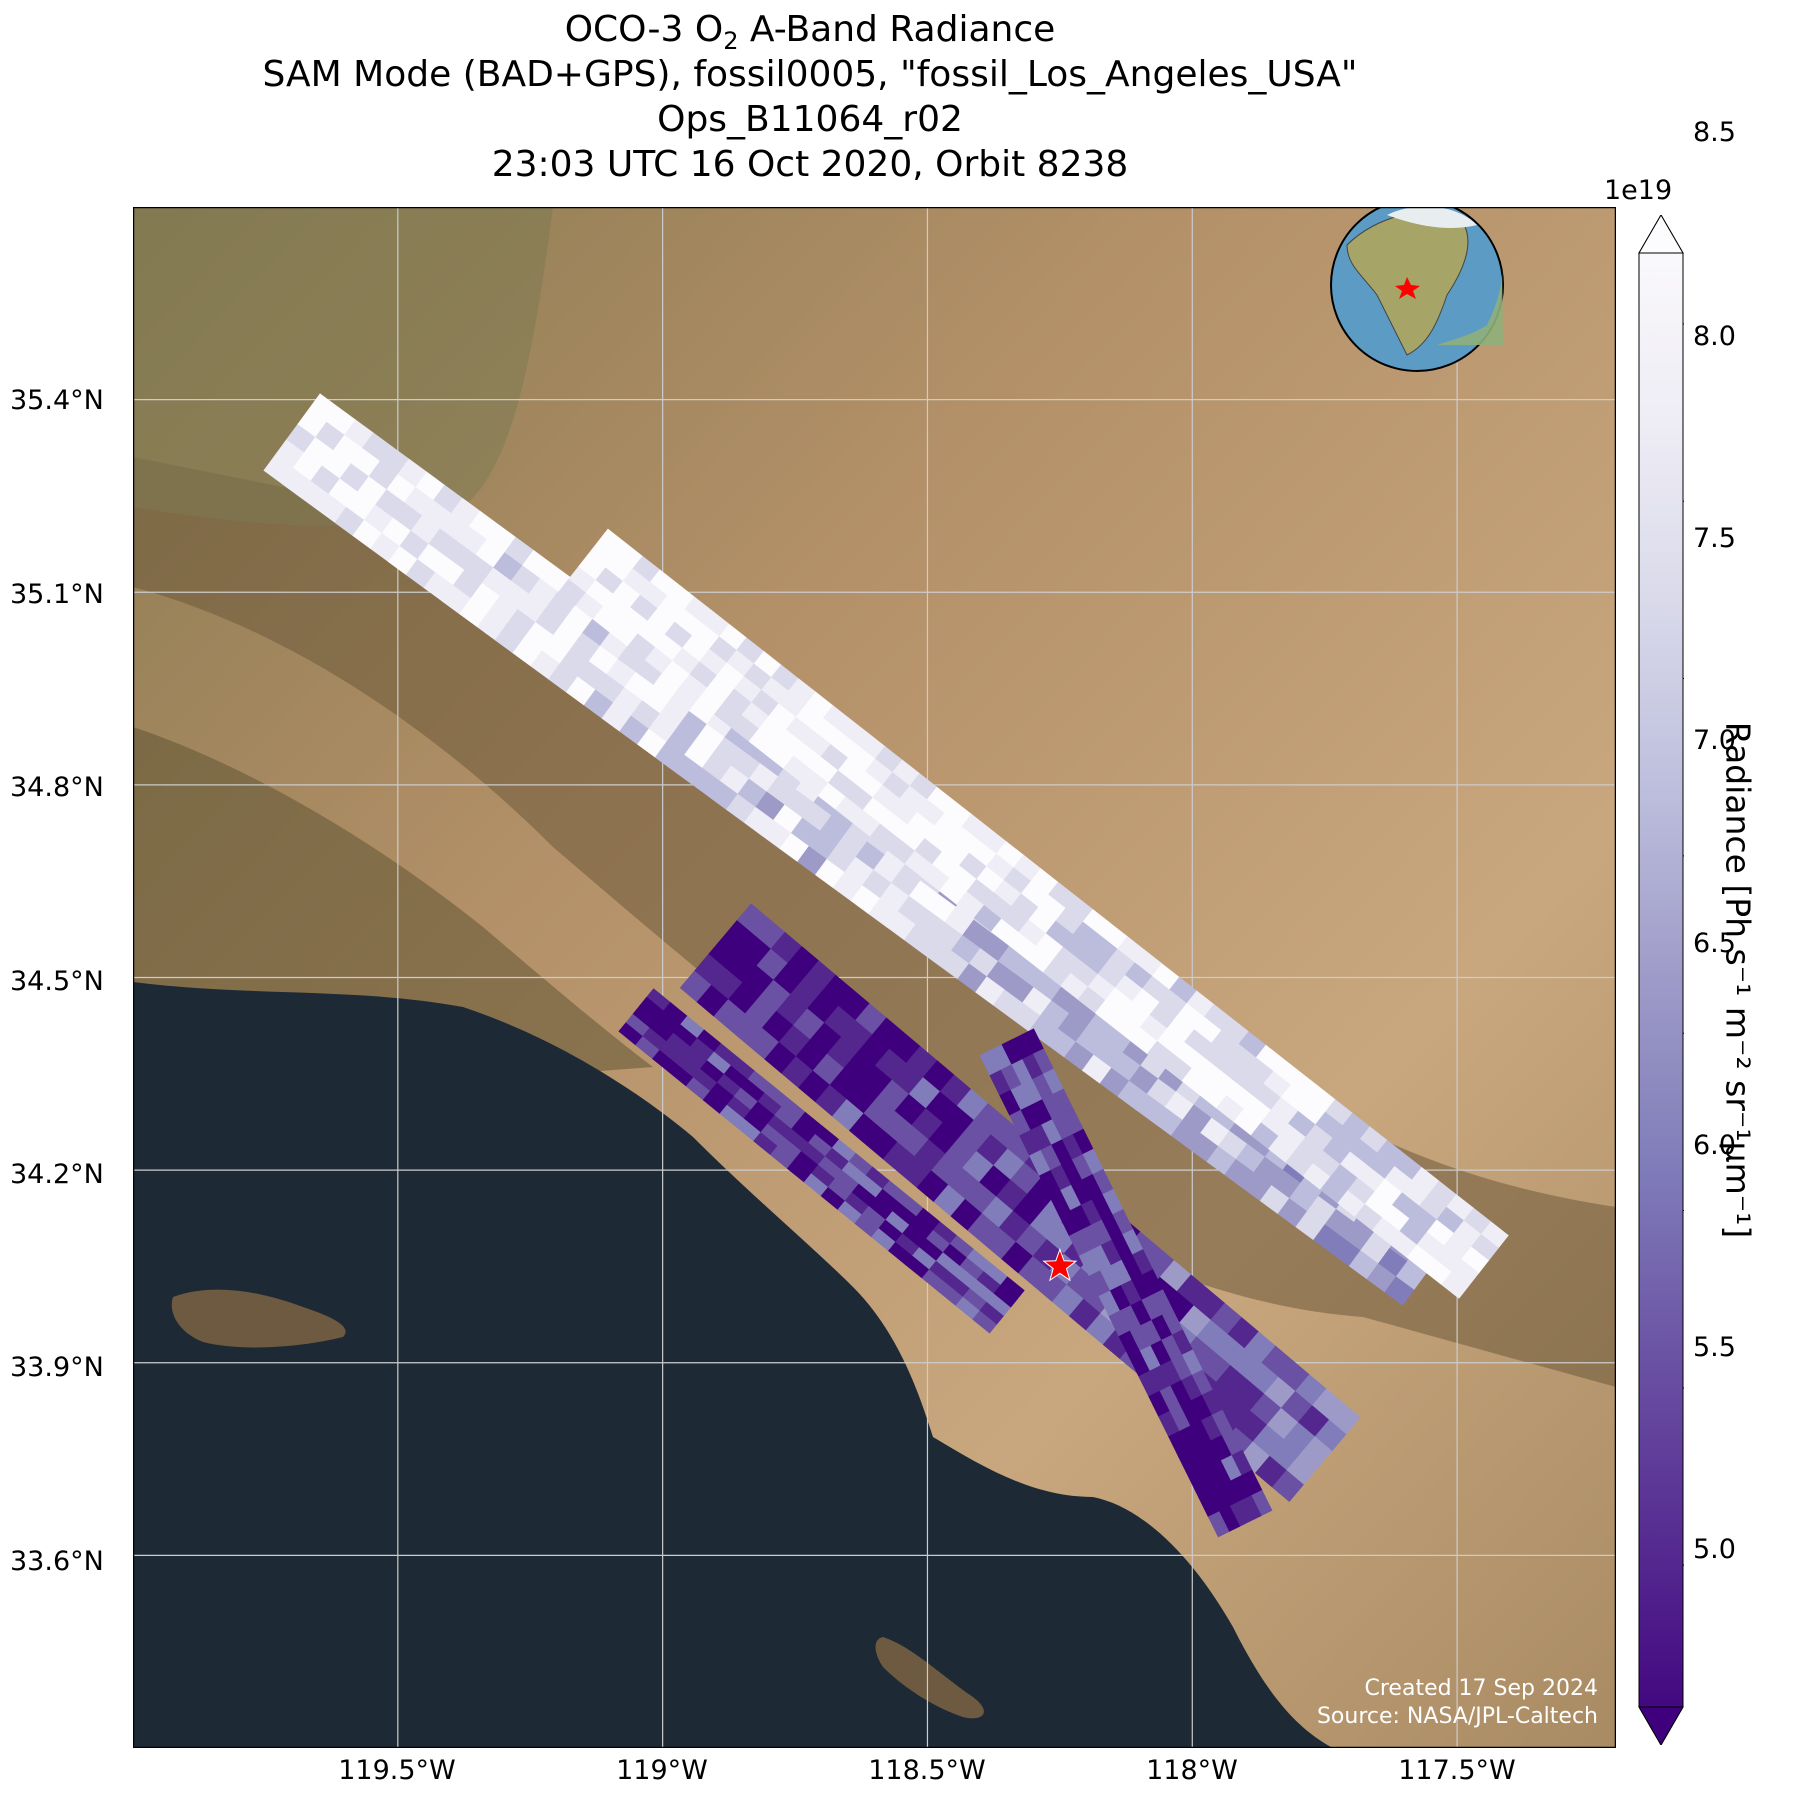 The height and width of the screenshot is (1796, 1795). What do you see at coordinates (57, 400) in the screenshot?
I see `lat-tick-label: 35.4°N` at bounding box center [57, 400].